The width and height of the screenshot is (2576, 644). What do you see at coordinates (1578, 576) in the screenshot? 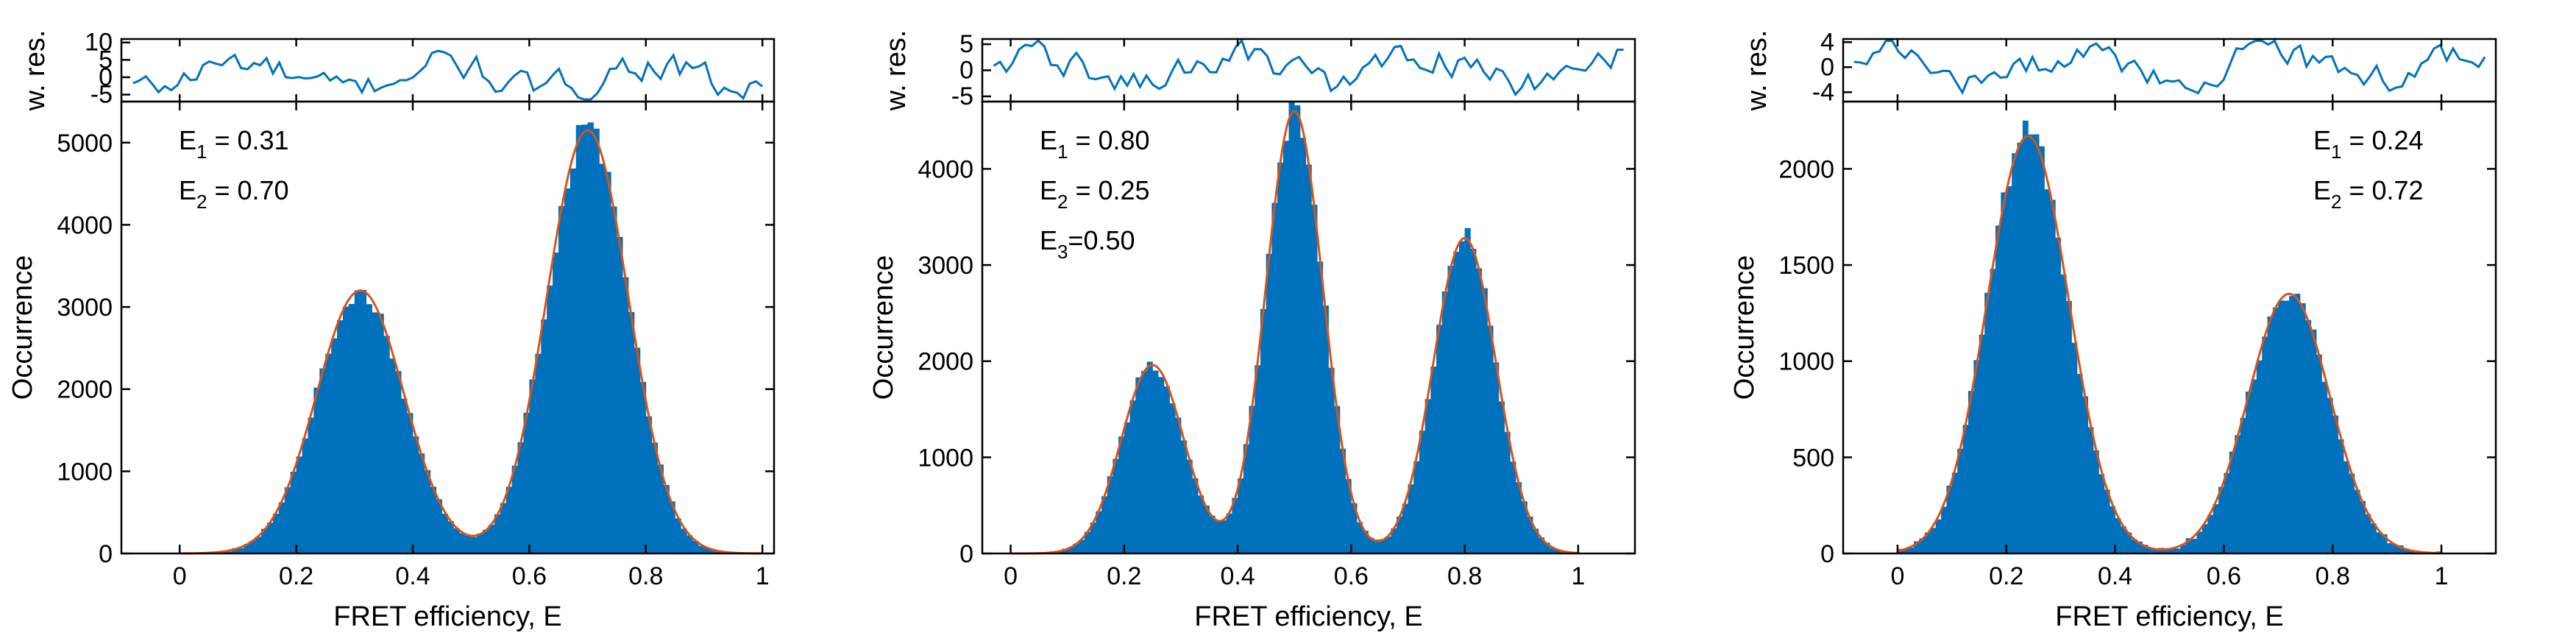
I see `x-tick-label: 1` at bounding box center [1578, 576].